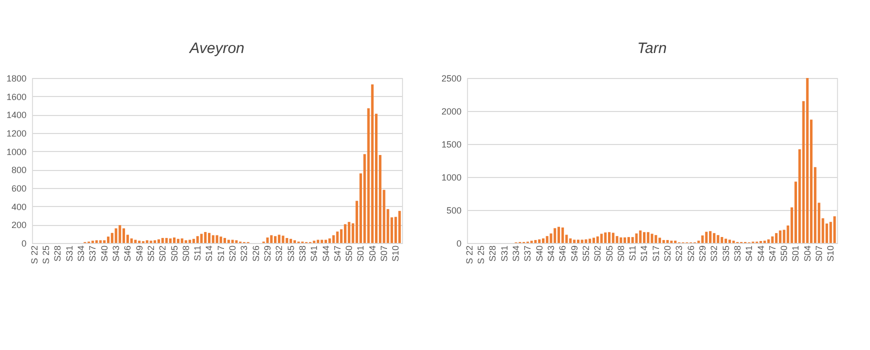 The image size is (870, 350). I want to click on x-tick-label: S38, so click(737, 254).